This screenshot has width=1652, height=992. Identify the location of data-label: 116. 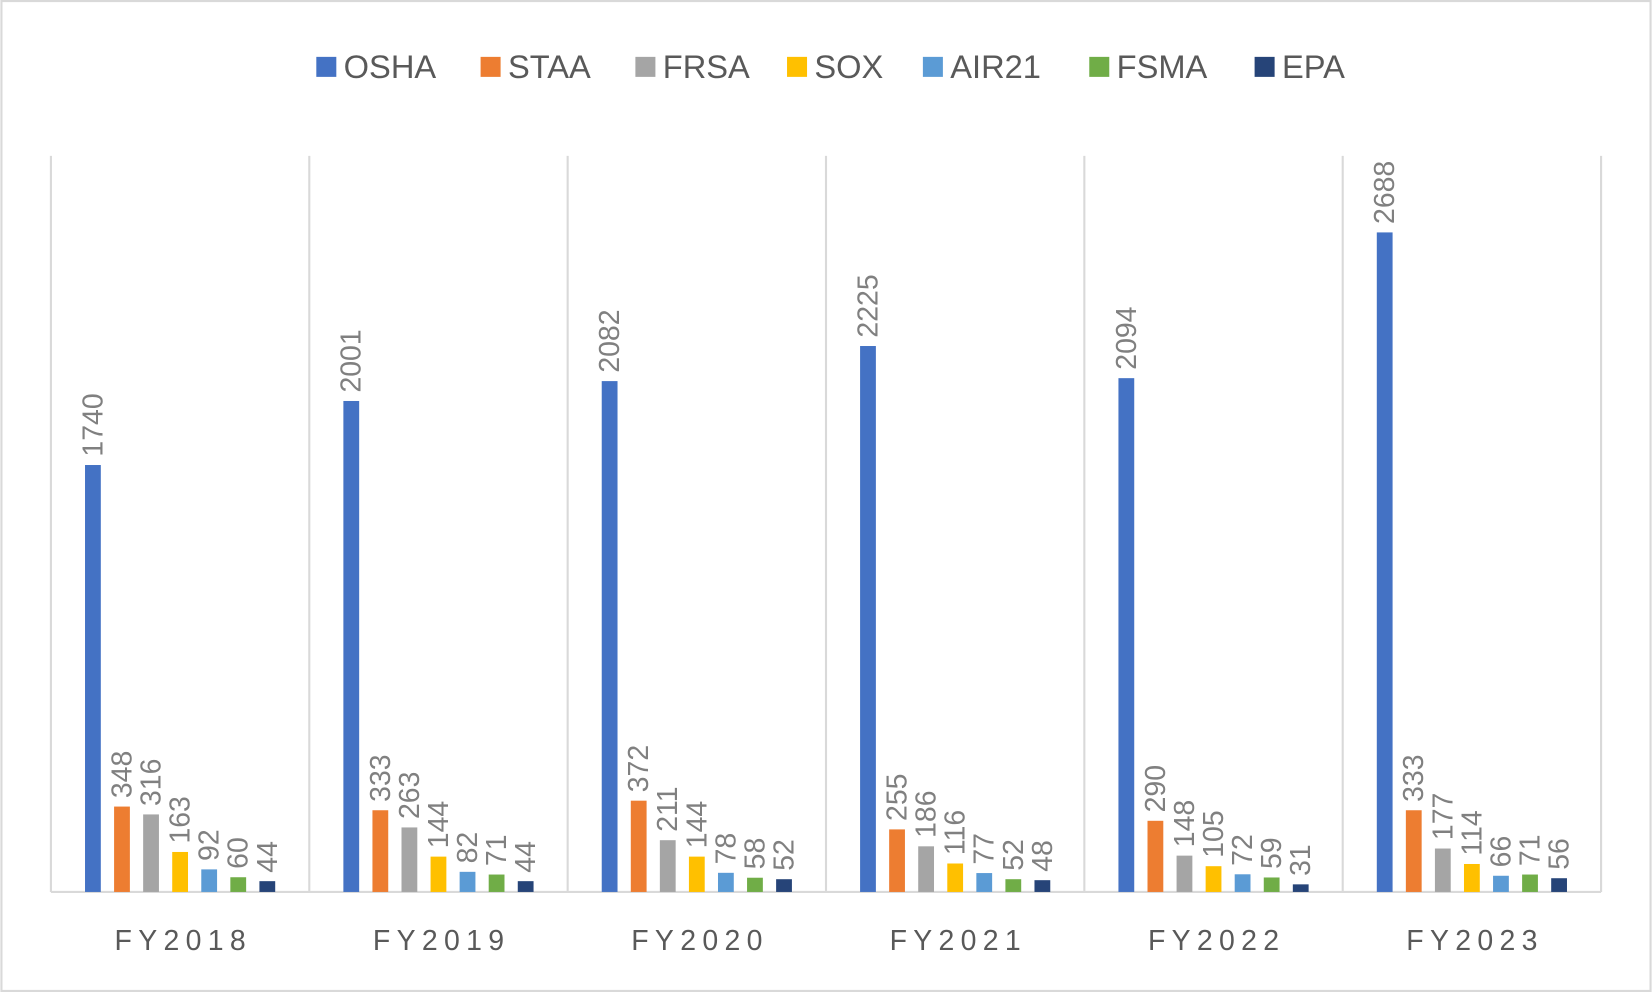
(956, 832).